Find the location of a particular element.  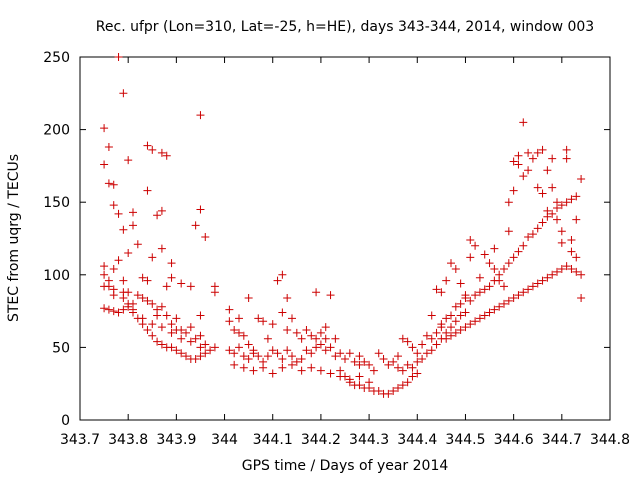

x-tick-label: 344.3 is located at coordinates (369, 440).